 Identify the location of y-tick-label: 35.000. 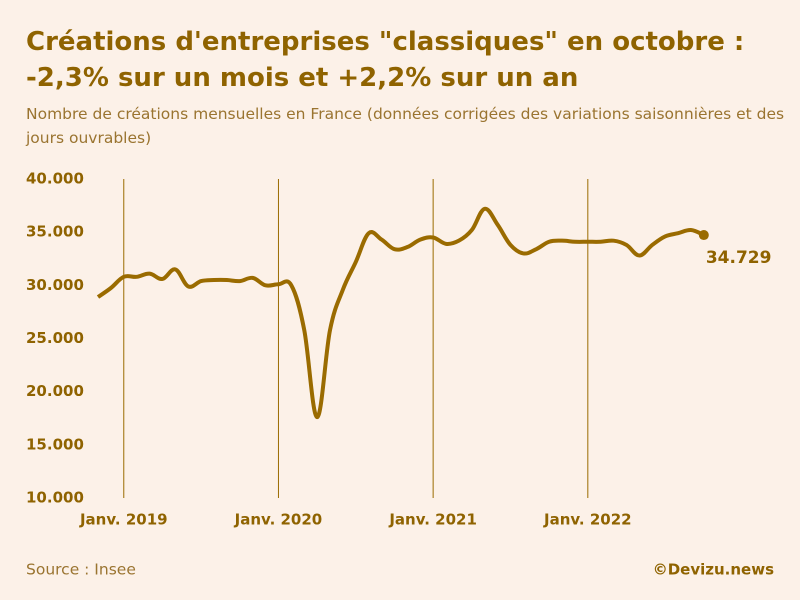
(55, 232).